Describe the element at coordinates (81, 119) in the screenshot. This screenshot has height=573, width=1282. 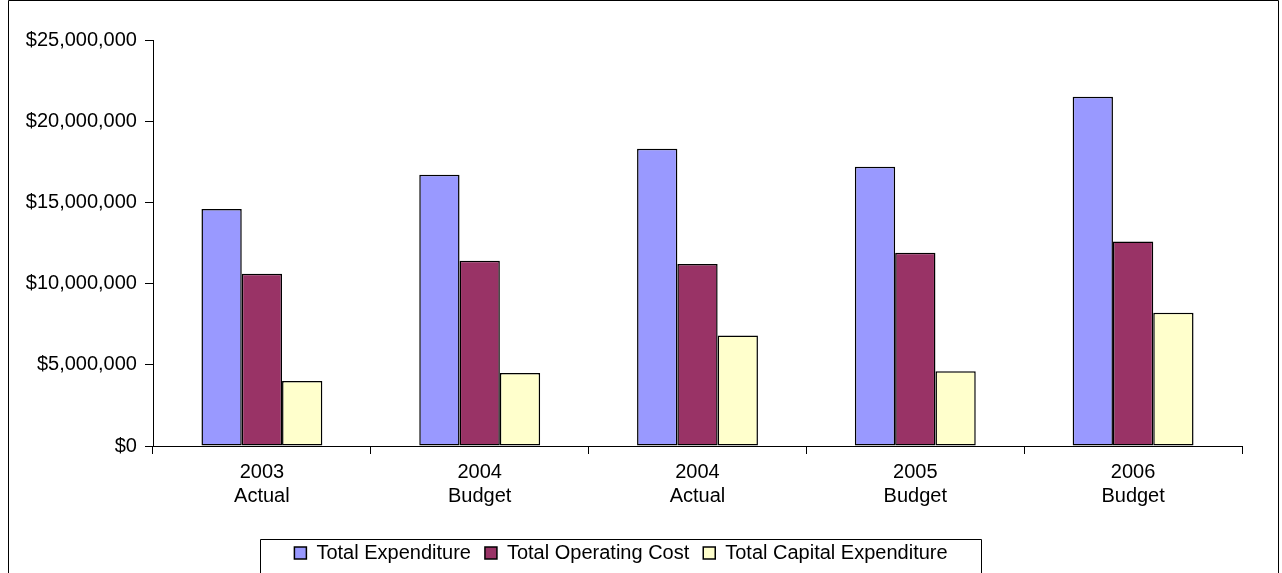
I see `y-tick-label: $20,000,000` at that location.